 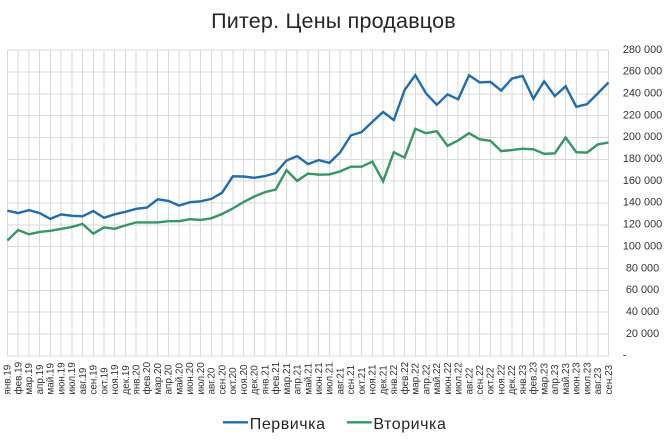 I want to click on svg-text: ноя.20, so click(x=244, y=379).